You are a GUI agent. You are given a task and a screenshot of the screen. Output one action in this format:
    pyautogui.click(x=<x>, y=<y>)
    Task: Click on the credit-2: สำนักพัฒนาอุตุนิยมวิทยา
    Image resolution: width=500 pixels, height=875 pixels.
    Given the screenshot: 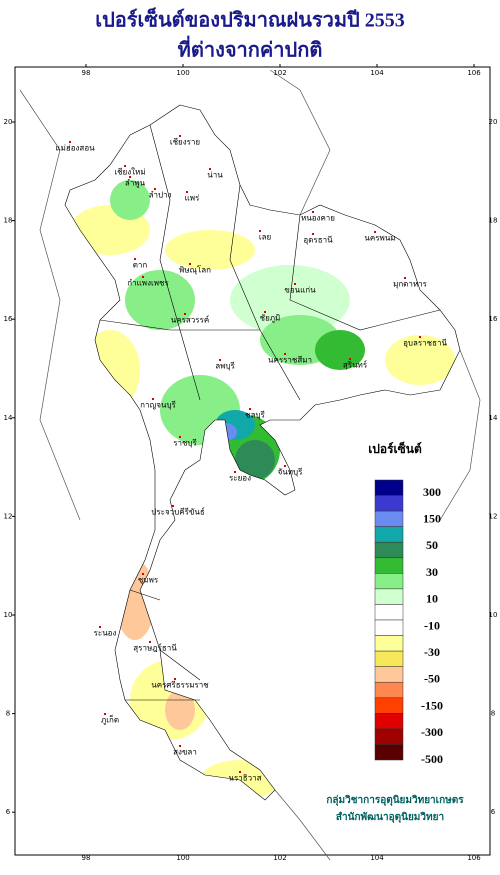 What is the action you would take?
    pyautogui.click(x=390, y=817)
    